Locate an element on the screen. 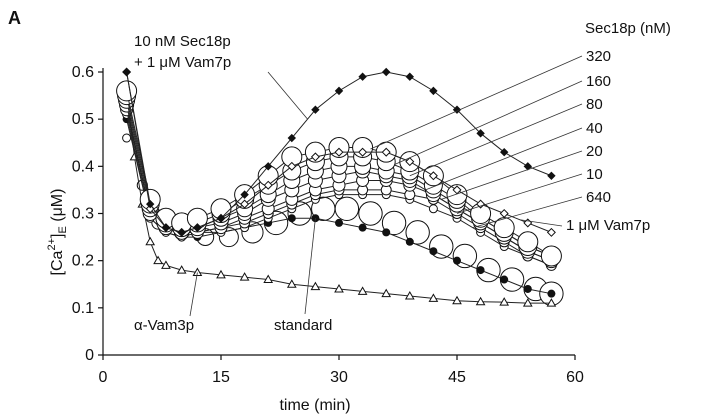 The width and height of the screenshot is (705, 416). y-axis-title-open: [Ca is located at coordinates (57, 262).